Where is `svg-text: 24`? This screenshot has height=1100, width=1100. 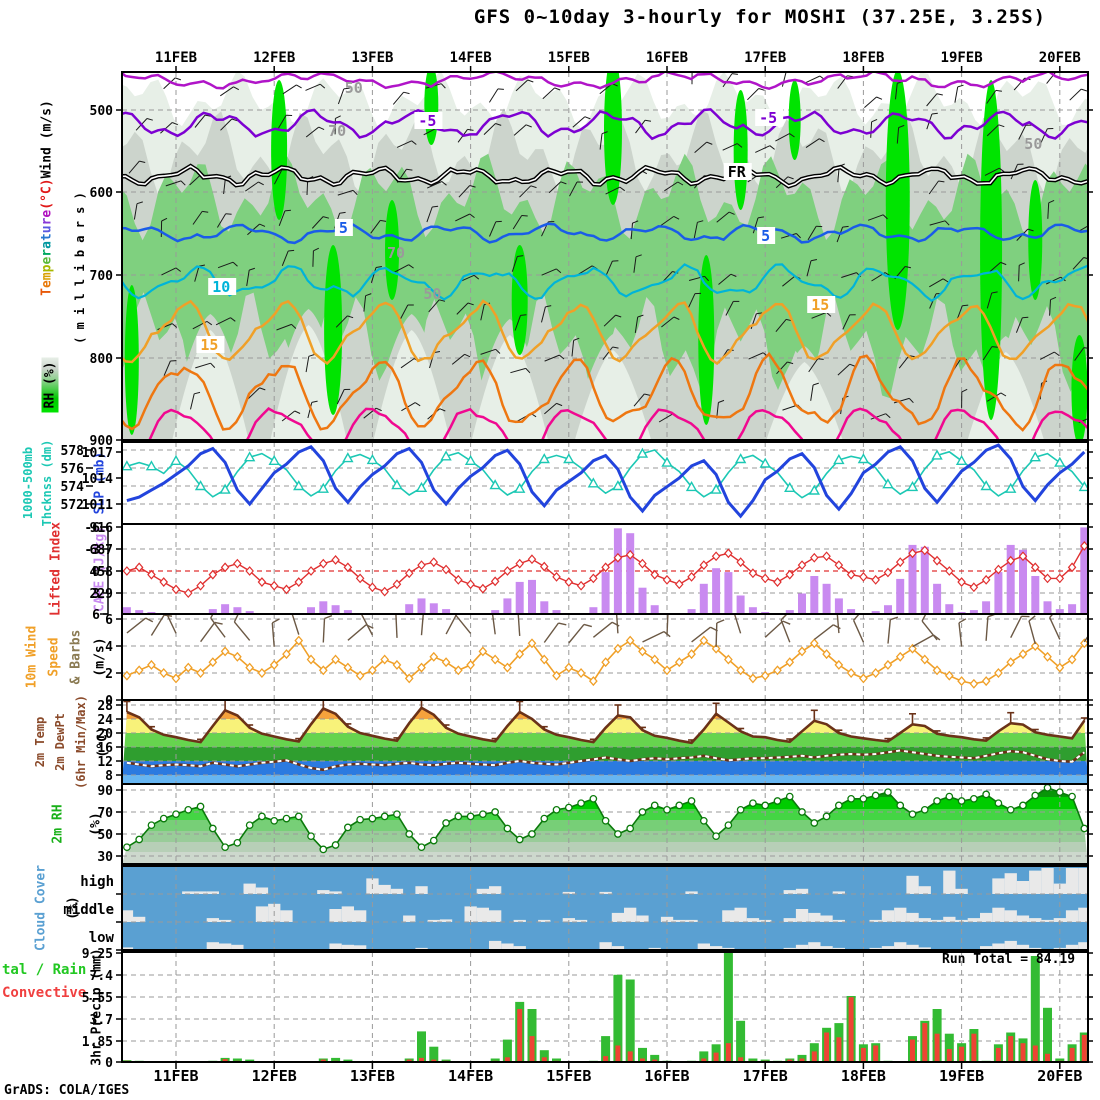
svg-text: 24 is located at coordinates (105, 720).